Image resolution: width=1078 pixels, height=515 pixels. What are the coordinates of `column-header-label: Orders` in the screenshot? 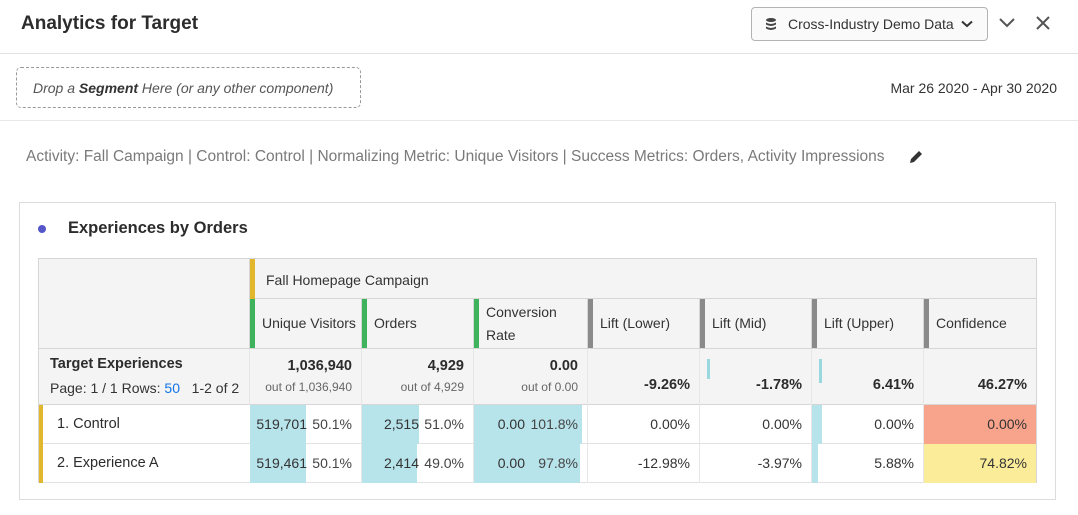 It's located at (395, 323).